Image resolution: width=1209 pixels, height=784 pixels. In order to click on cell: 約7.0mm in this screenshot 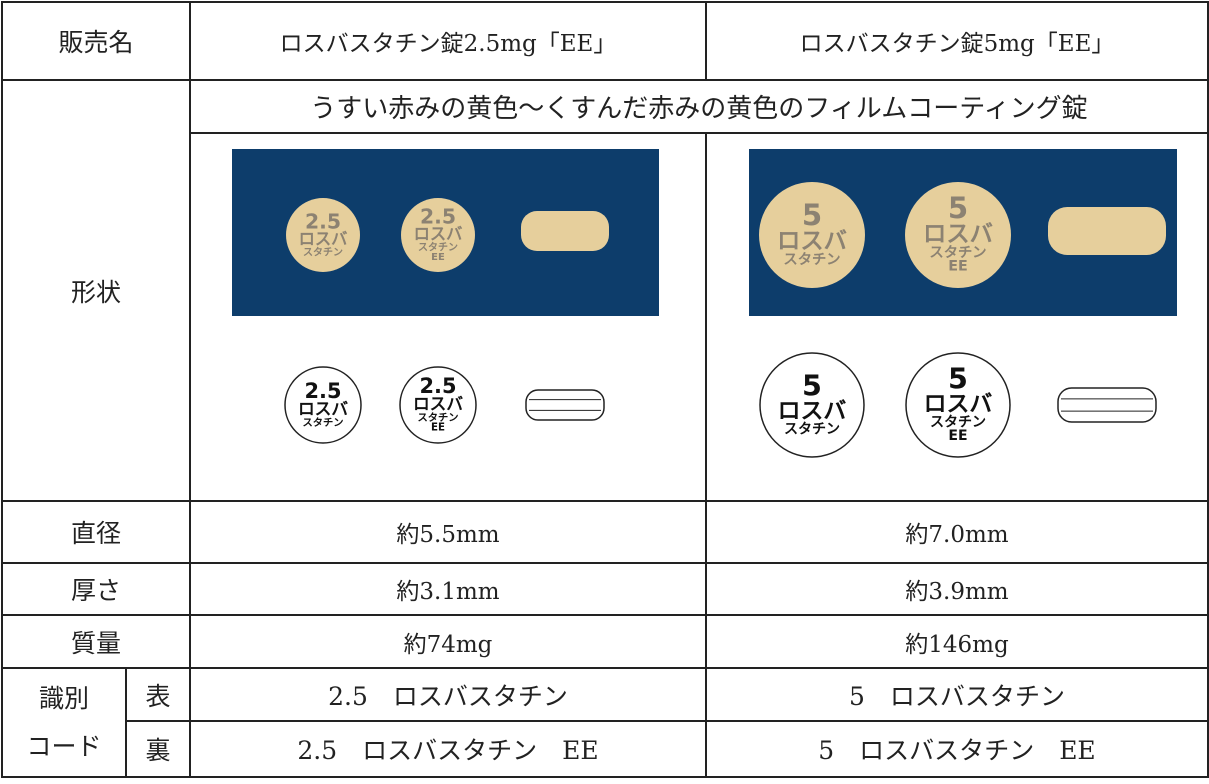, I will do `click(956, 532)`.